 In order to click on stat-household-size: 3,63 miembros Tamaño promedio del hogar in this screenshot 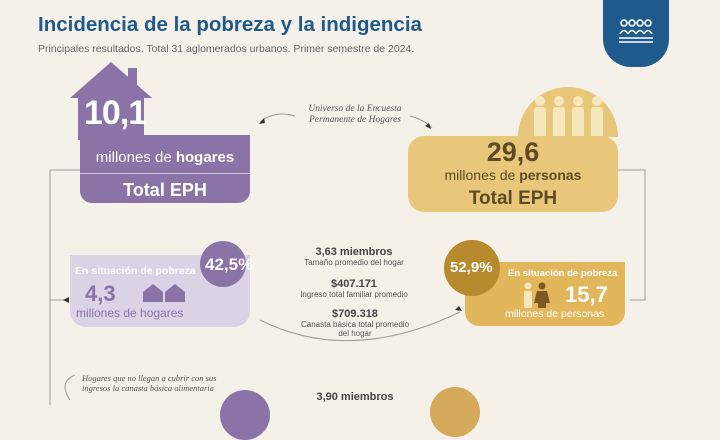, I will do `click(354, 256)`.